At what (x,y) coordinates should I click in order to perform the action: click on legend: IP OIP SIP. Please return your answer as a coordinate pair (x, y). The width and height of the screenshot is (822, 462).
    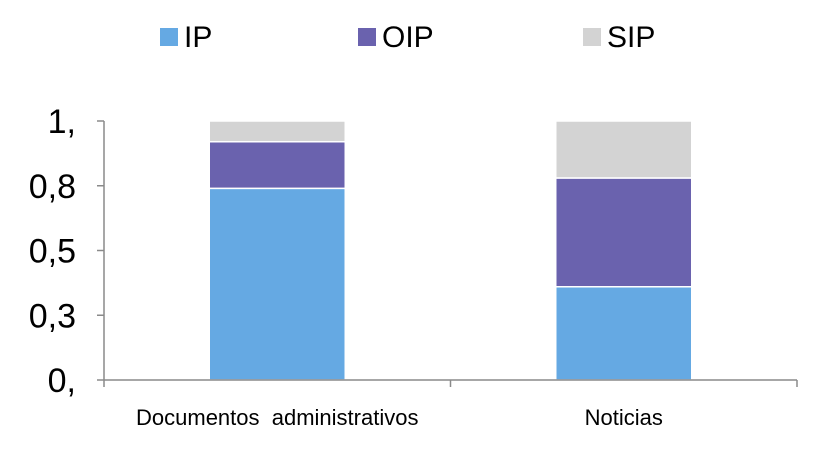
    Looking at the image, I should click on (407, 37).